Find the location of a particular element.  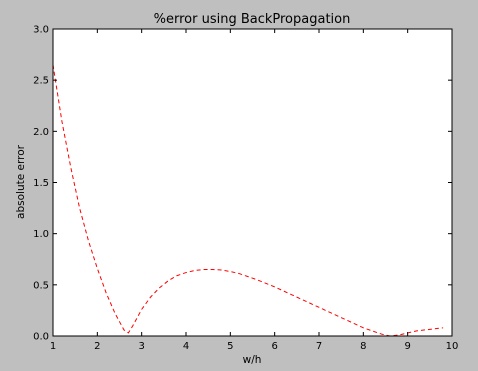

x-tick-label: 6 is located at coordinates (274, 346).